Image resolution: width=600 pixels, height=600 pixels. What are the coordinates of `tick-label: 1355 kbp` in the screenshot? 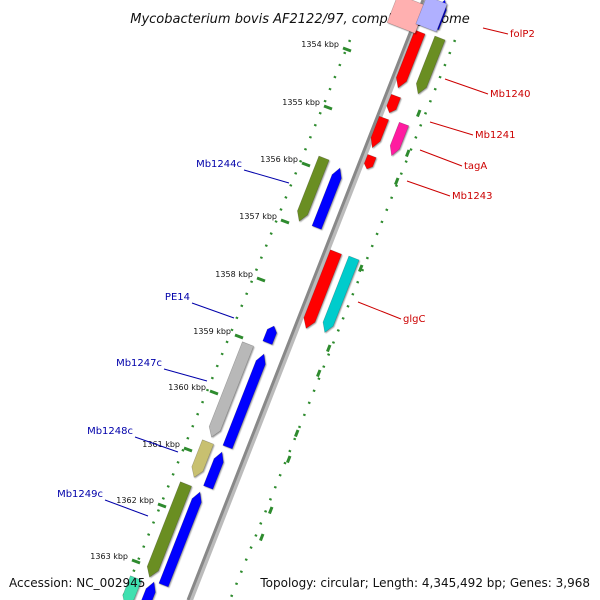 It's located at (301, 102).